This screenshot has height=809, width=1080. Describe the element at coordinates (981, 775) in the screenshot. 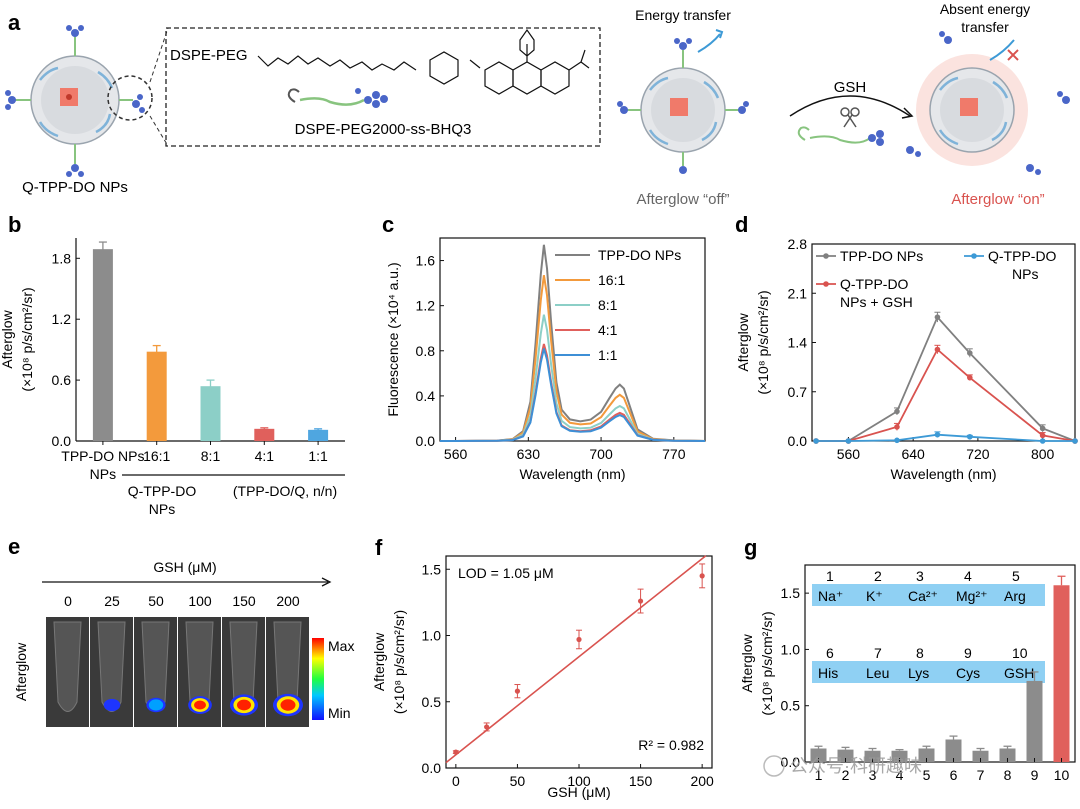

I see `x-tick-label: 7` at that location.